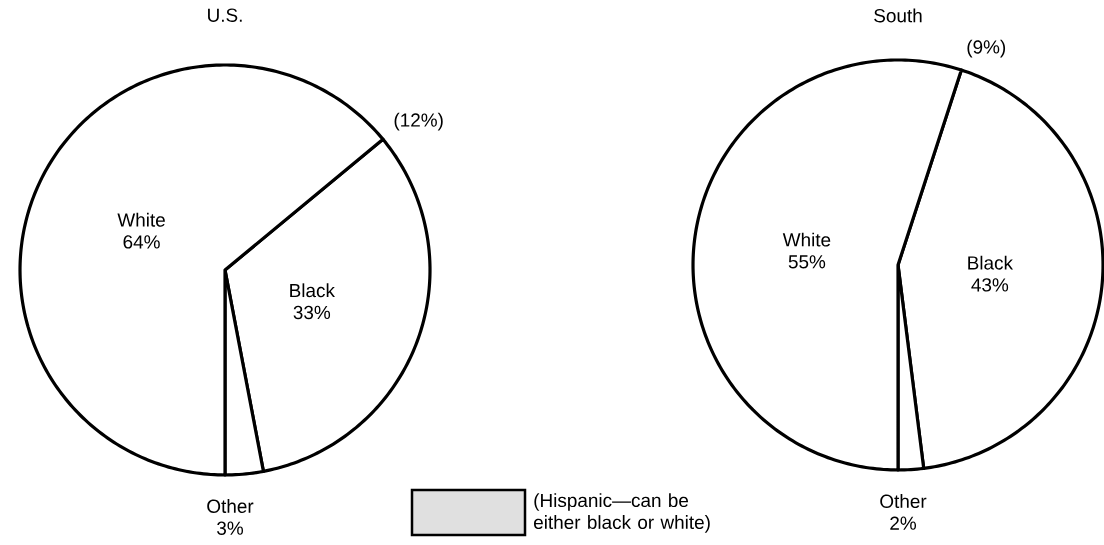  What do you see at coordinates (418, 121) in the screenshot?
I see `text: (12%)` at bounding box center [418, 121].